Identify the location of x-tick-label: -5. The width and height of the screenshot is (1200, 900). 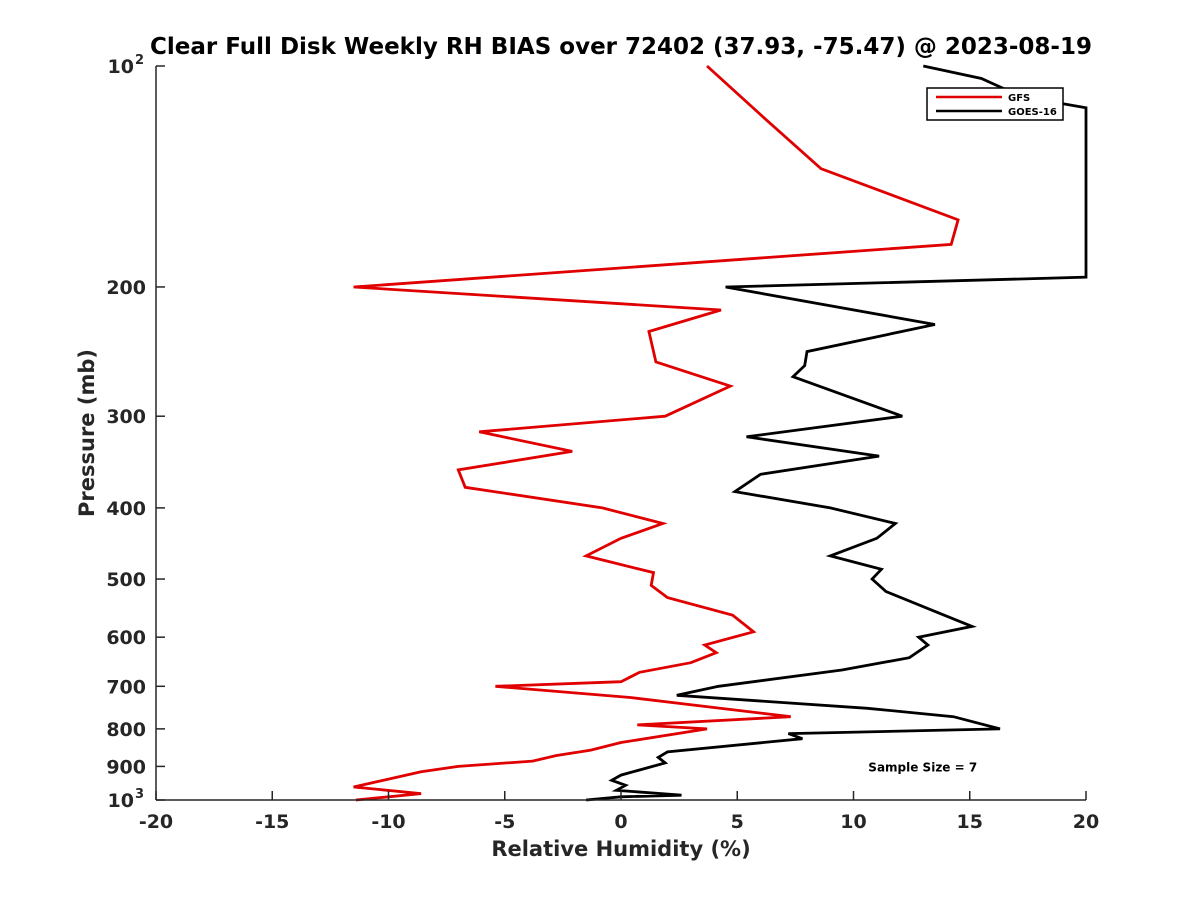
(504, 822).